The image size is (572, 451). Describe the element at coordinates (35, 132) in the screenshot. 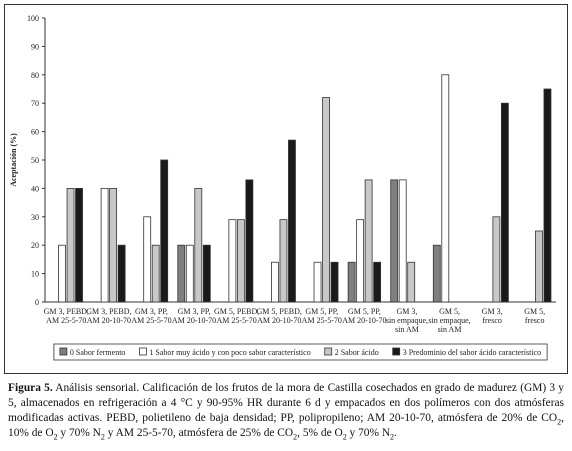

I see `y-tick-label: 60` at that location.